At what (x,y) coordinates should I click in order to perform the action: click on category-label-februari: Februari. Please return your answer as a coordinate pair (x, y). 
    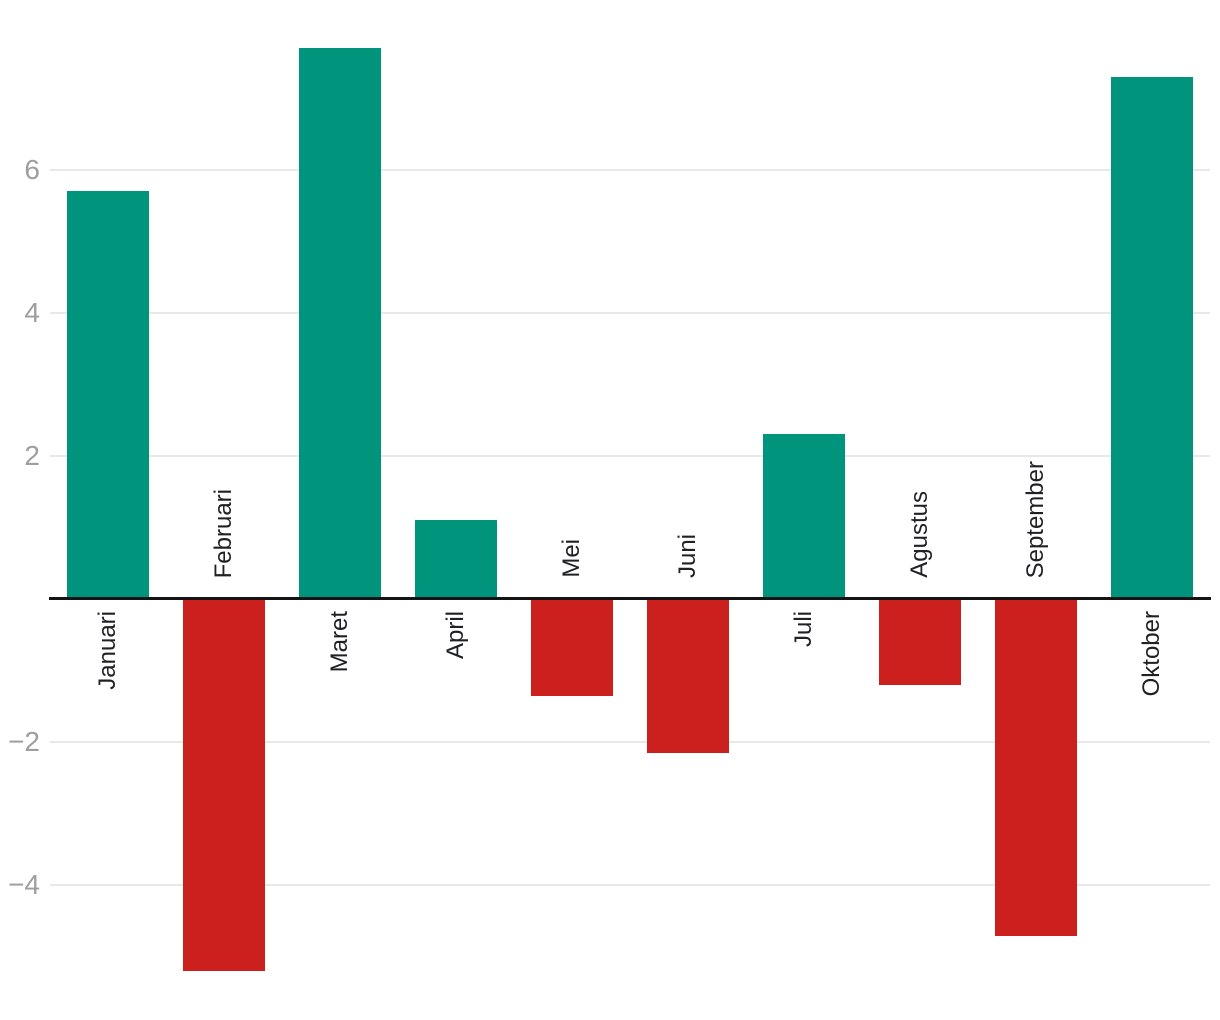
    Looking at the image, I should click on (223, 533).